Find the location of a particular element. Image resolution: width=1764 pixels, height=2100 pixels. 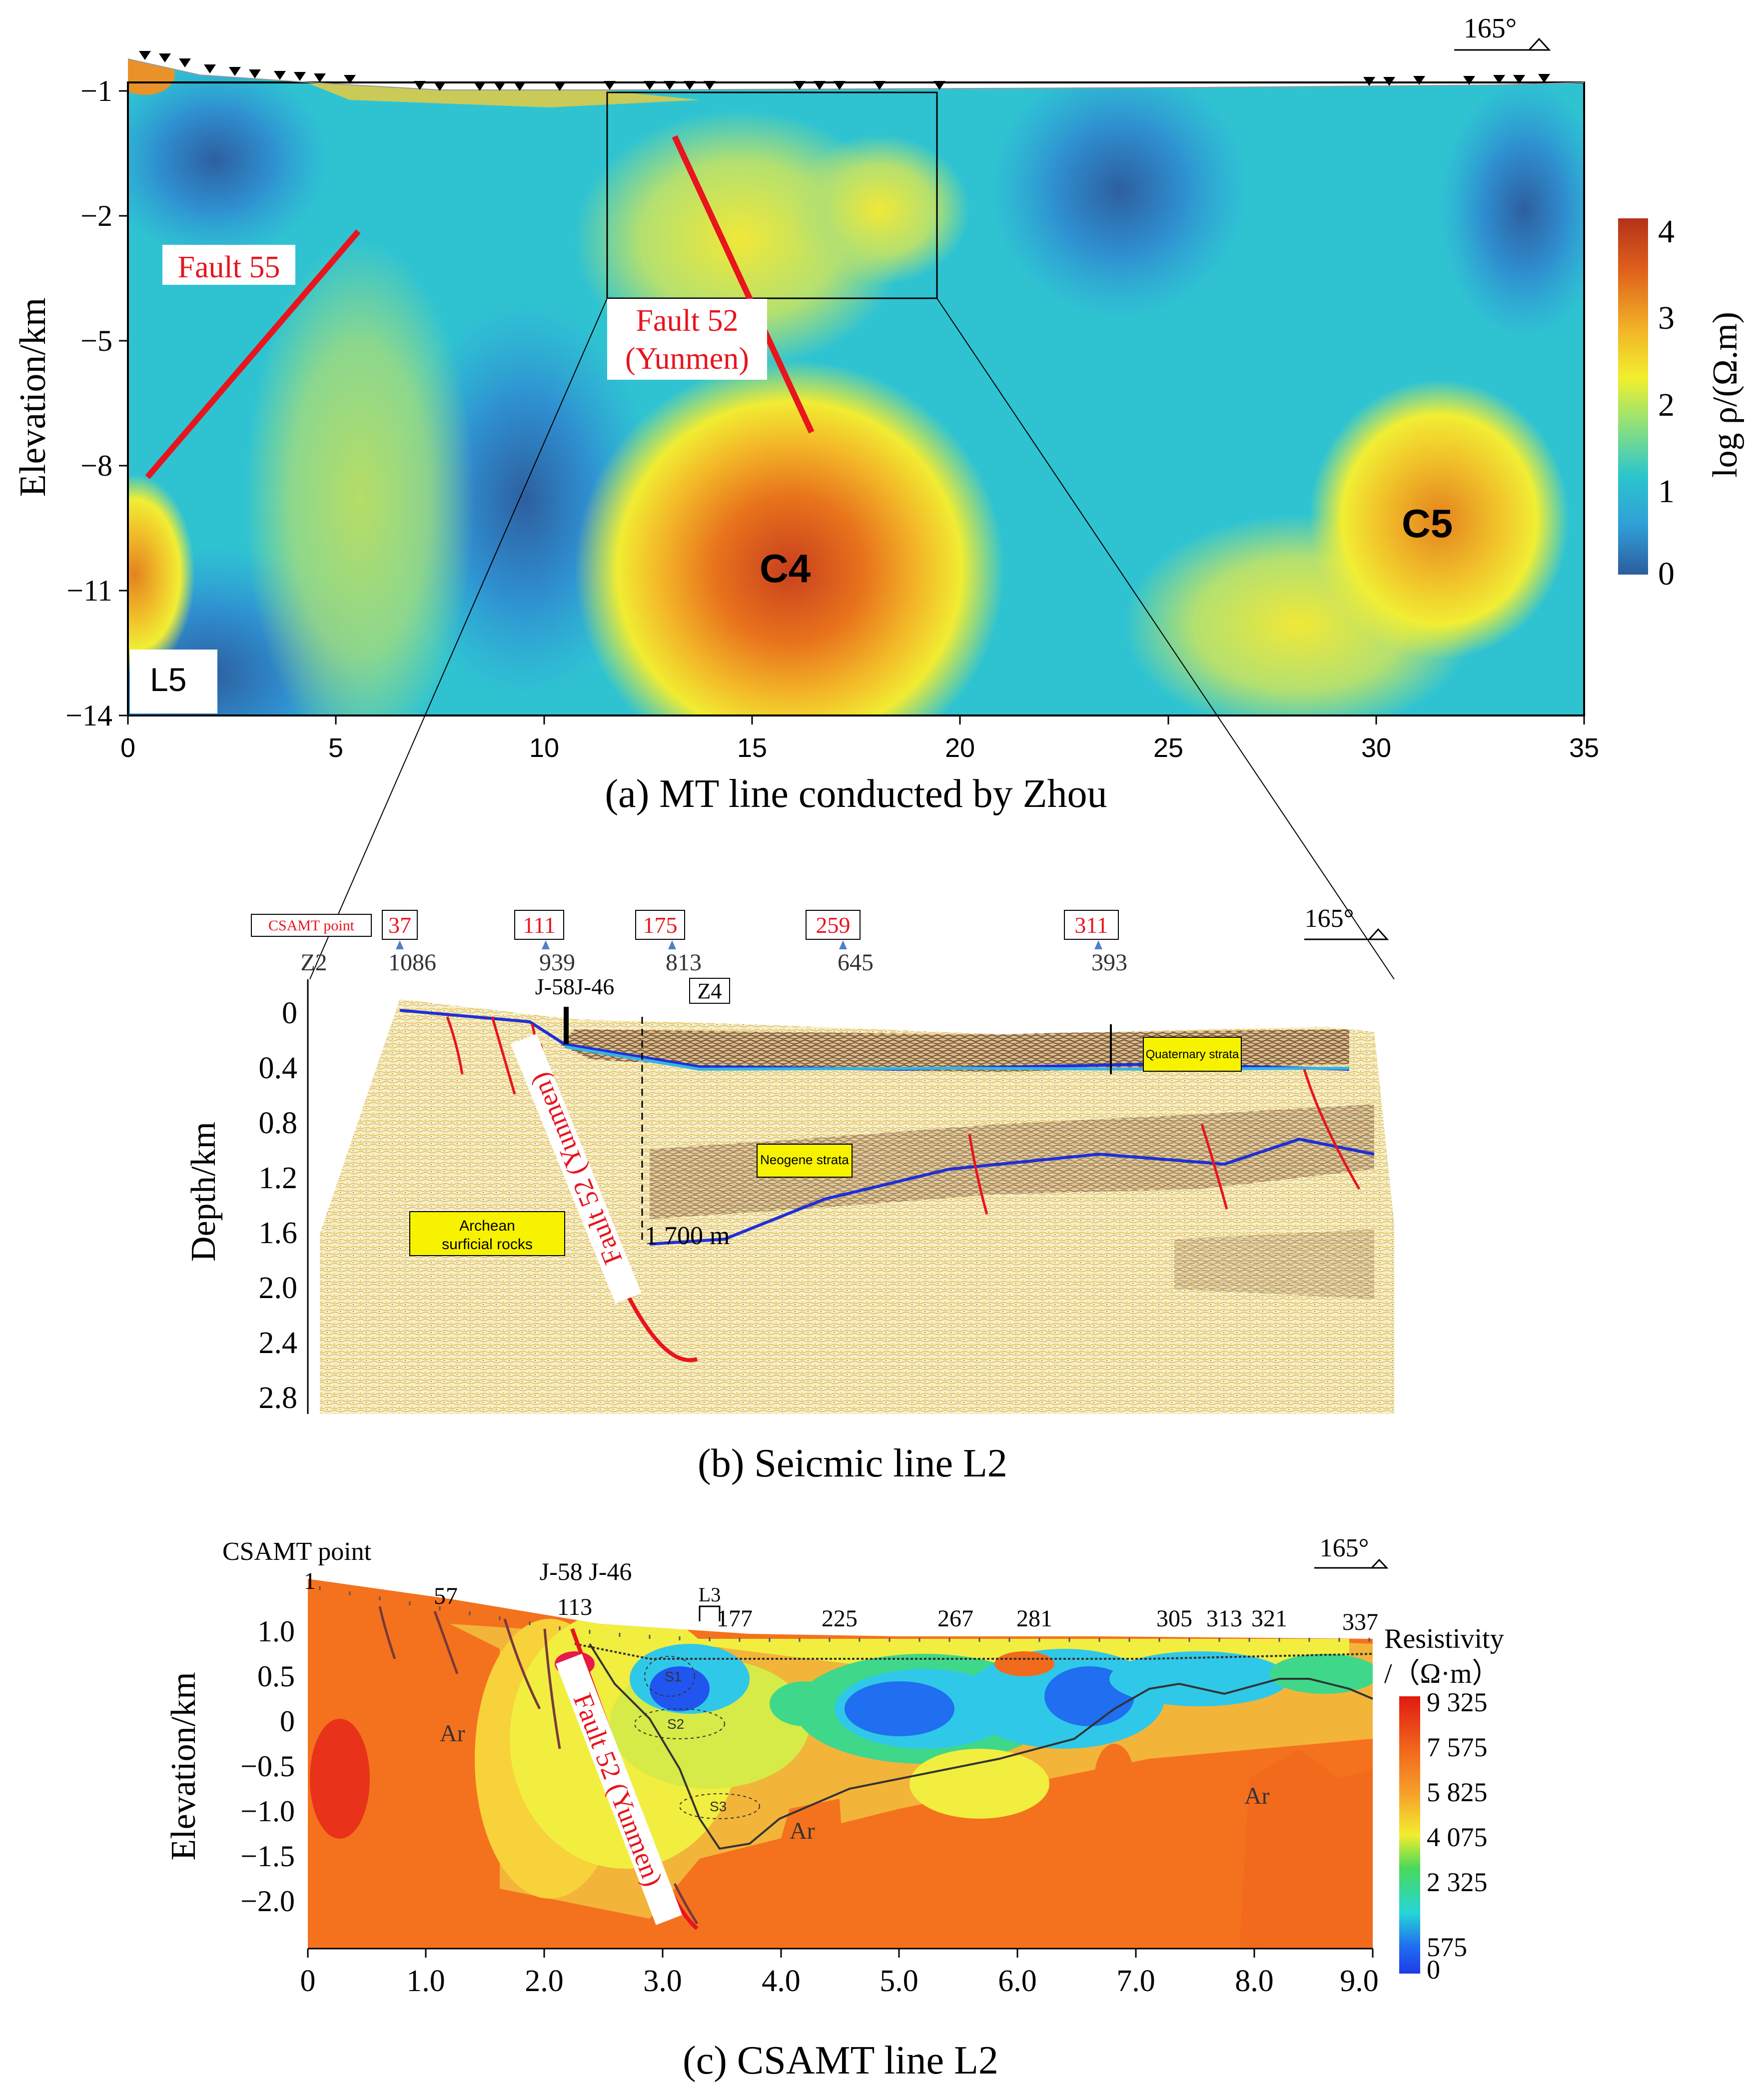

csamt-point: 177 is located at coordinates (735, 1618).